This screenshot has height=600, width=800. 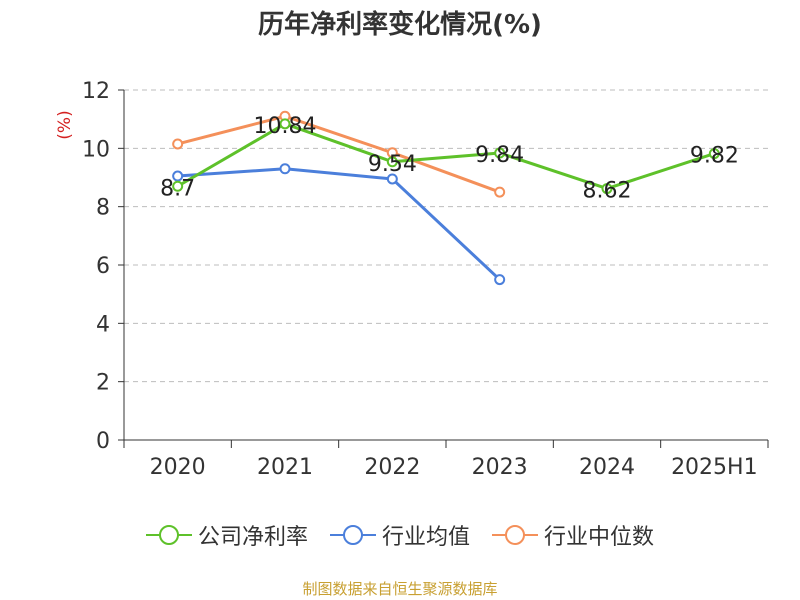 I want to click on data-label: 9.54, so click(x=392, y=164).